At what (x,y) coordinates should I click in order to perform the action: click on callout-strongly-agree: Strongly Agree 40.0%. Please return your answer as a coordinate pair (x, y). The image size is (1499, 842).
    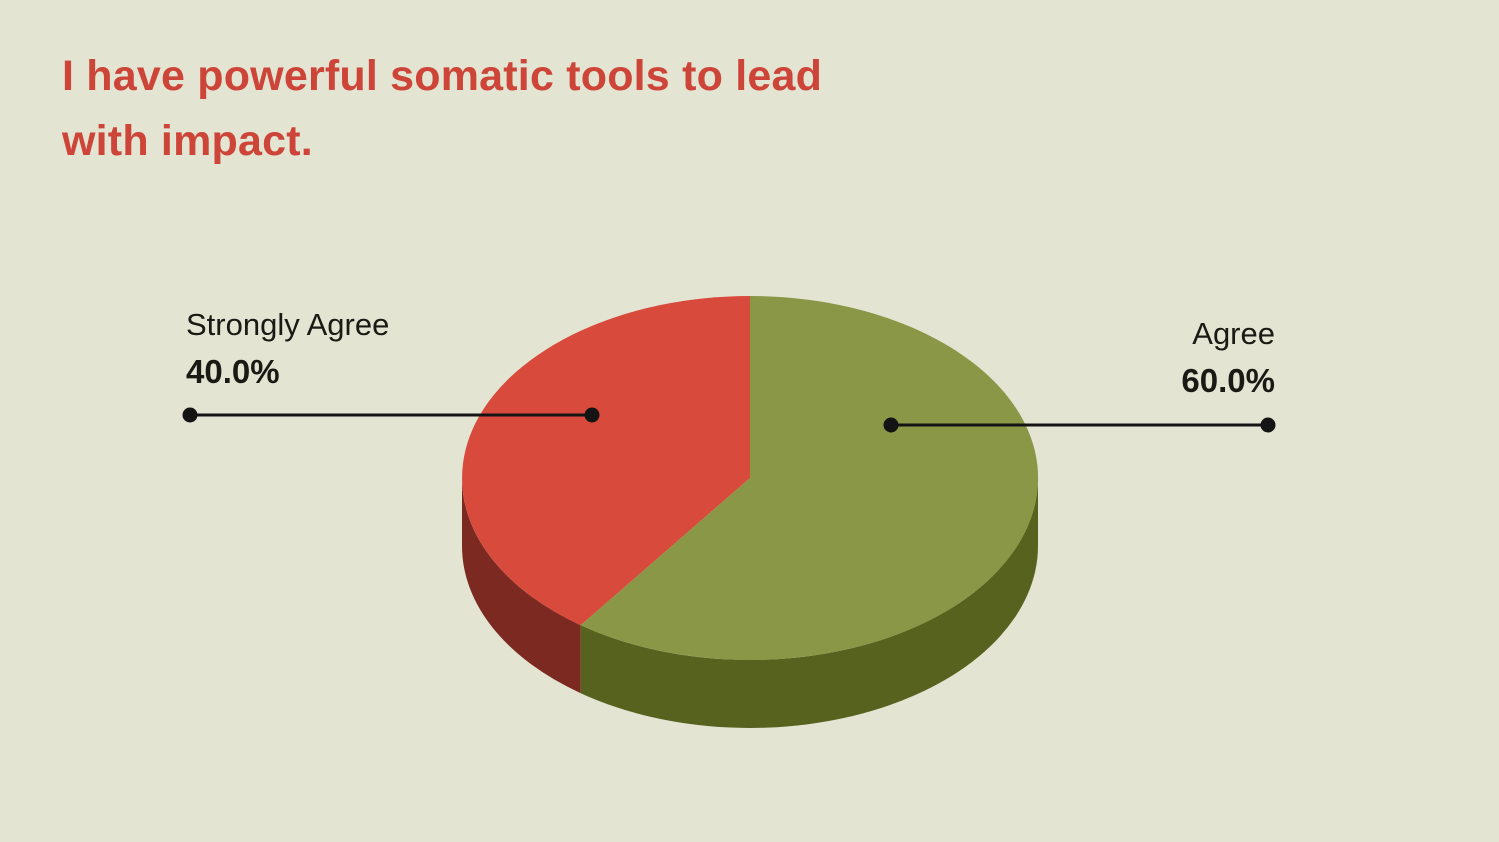
    Looking at the image, I should click on (287, 349).